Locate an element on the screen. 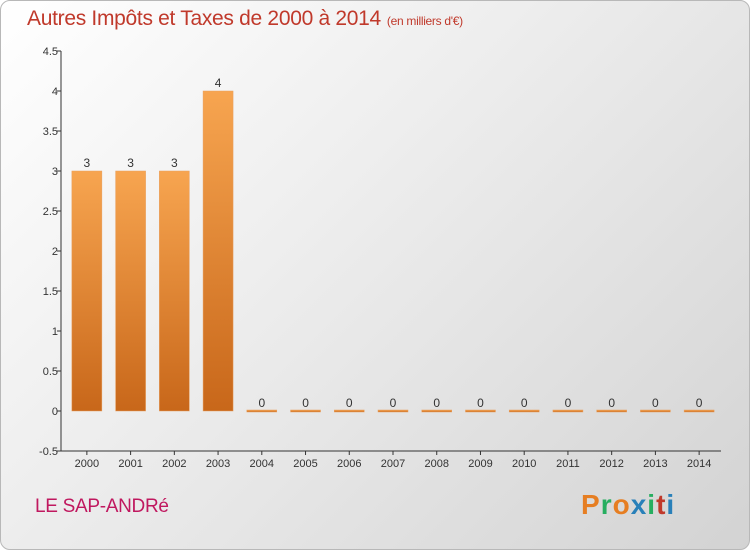  y-tick-label: 2 is located at coordinates (55, 252).